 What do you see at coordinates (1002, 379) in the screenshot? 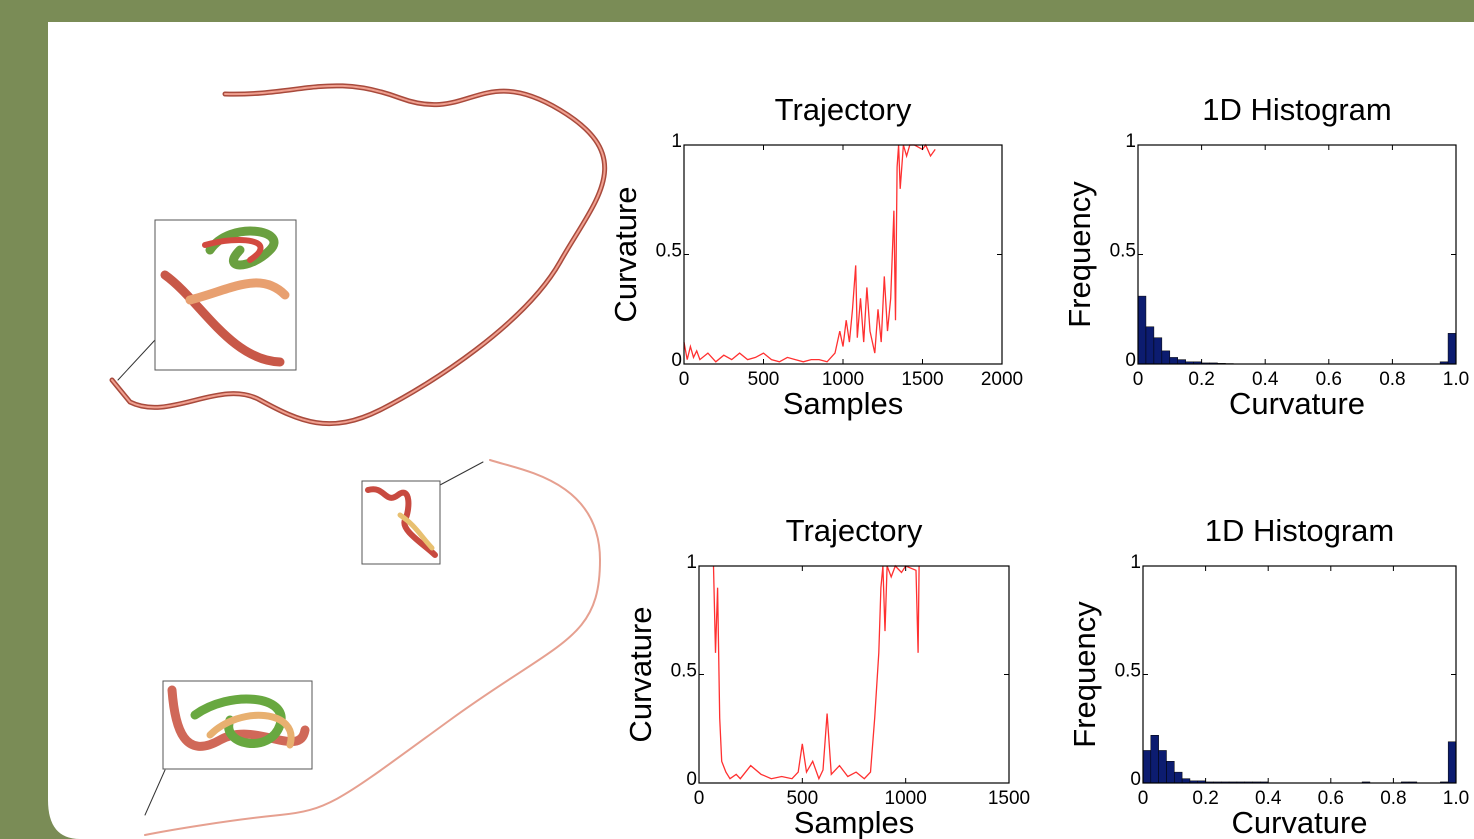
I see `x-tick-label: 2000` at bounding box center [1002, 379].